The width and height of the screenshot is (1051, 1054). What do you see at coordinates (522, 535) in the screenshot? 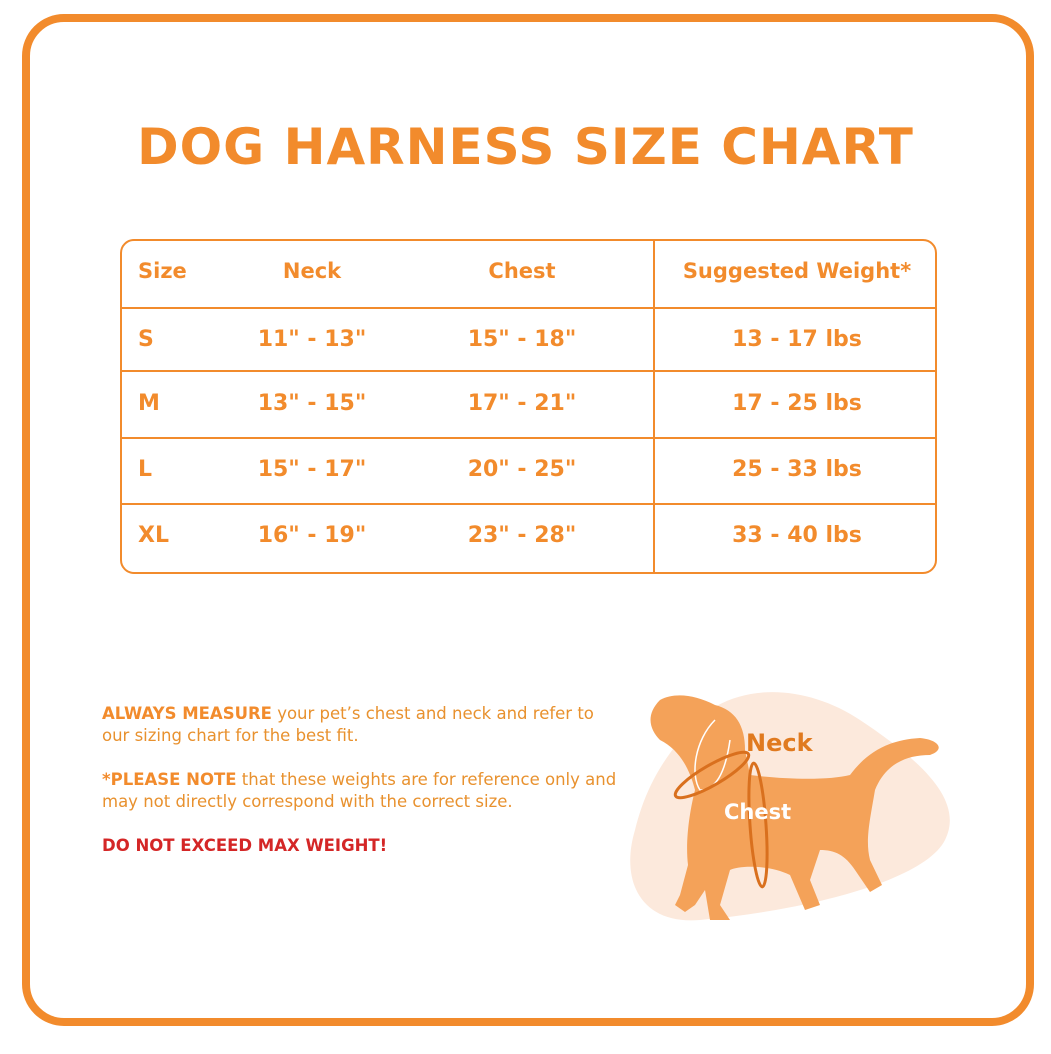
I see `table-cell: 23" - 28"` at bounding box center [522, 535].